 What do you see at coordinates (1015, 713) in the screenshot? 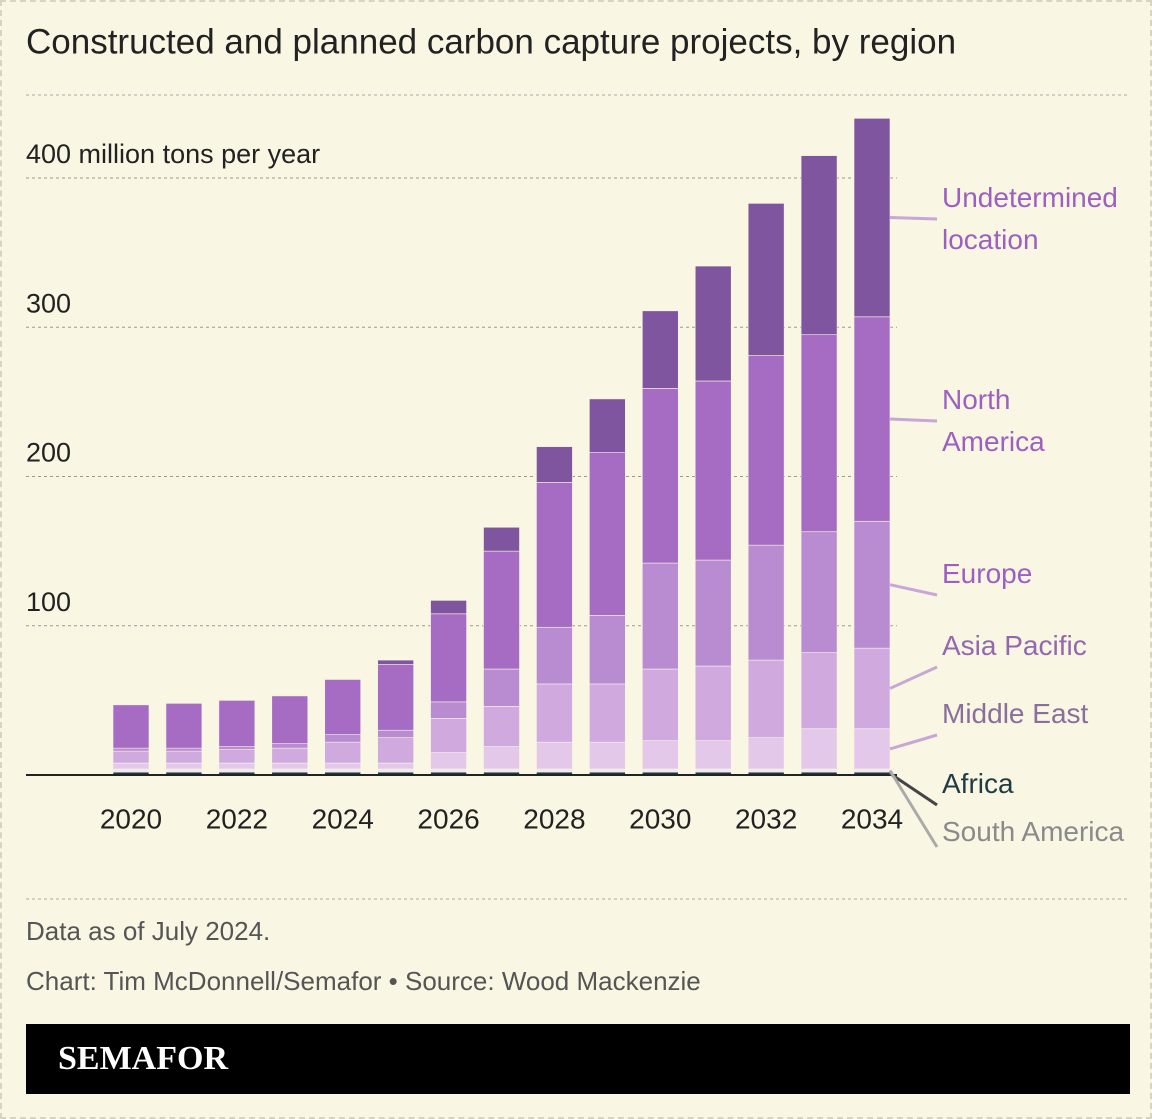
I see `legend-label: Middle East` at bounding box center [1015, 713].